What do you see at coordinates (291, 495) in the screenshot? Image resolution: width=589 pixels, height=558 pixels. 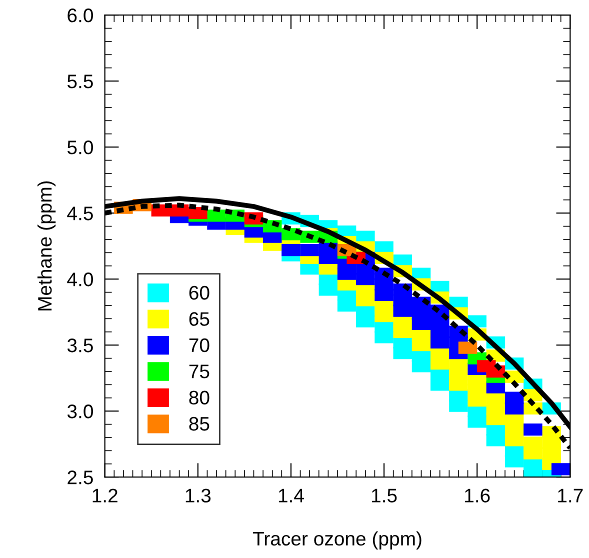 I see `x-tick-label: 1.4` at bounding box center [291, 495].